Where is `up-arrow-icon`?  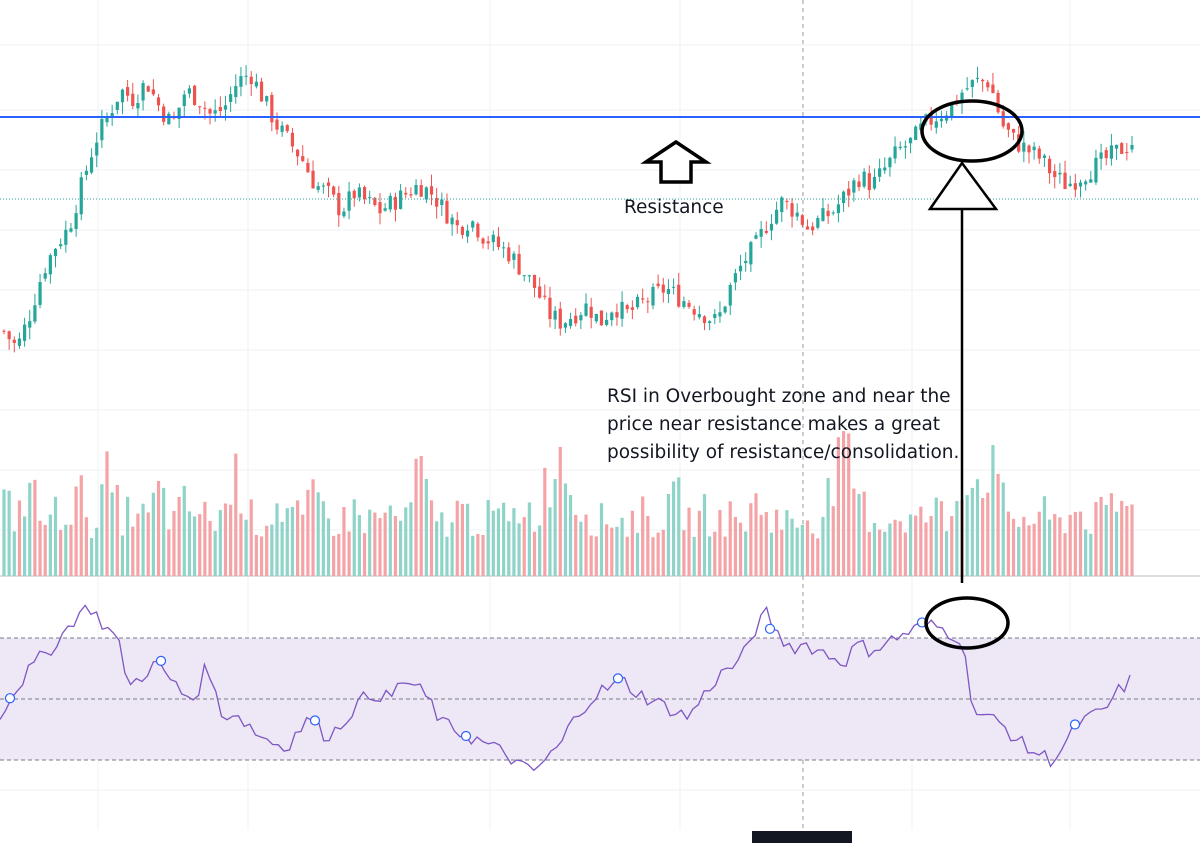 up-arrow-icon is located at coordinates (676, 161).